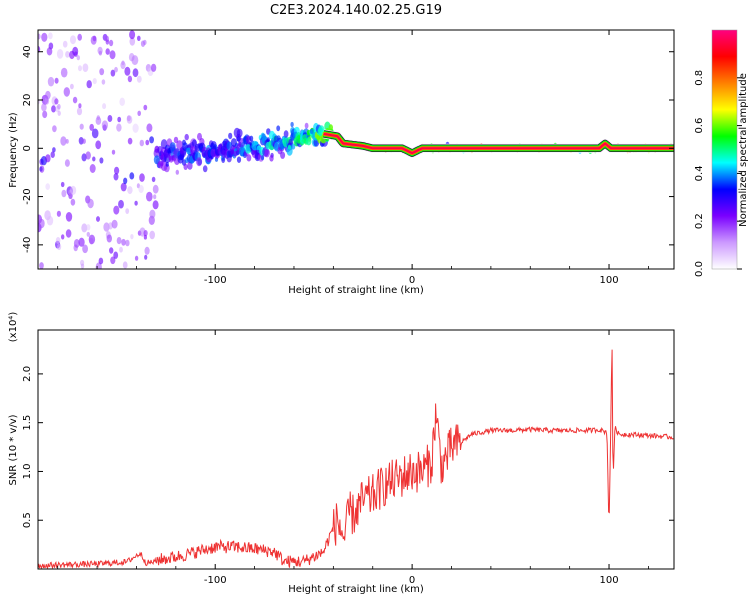 This screenshot has width=750, height=600. I want to click on y-tick-label: 20, so click(27, 100).